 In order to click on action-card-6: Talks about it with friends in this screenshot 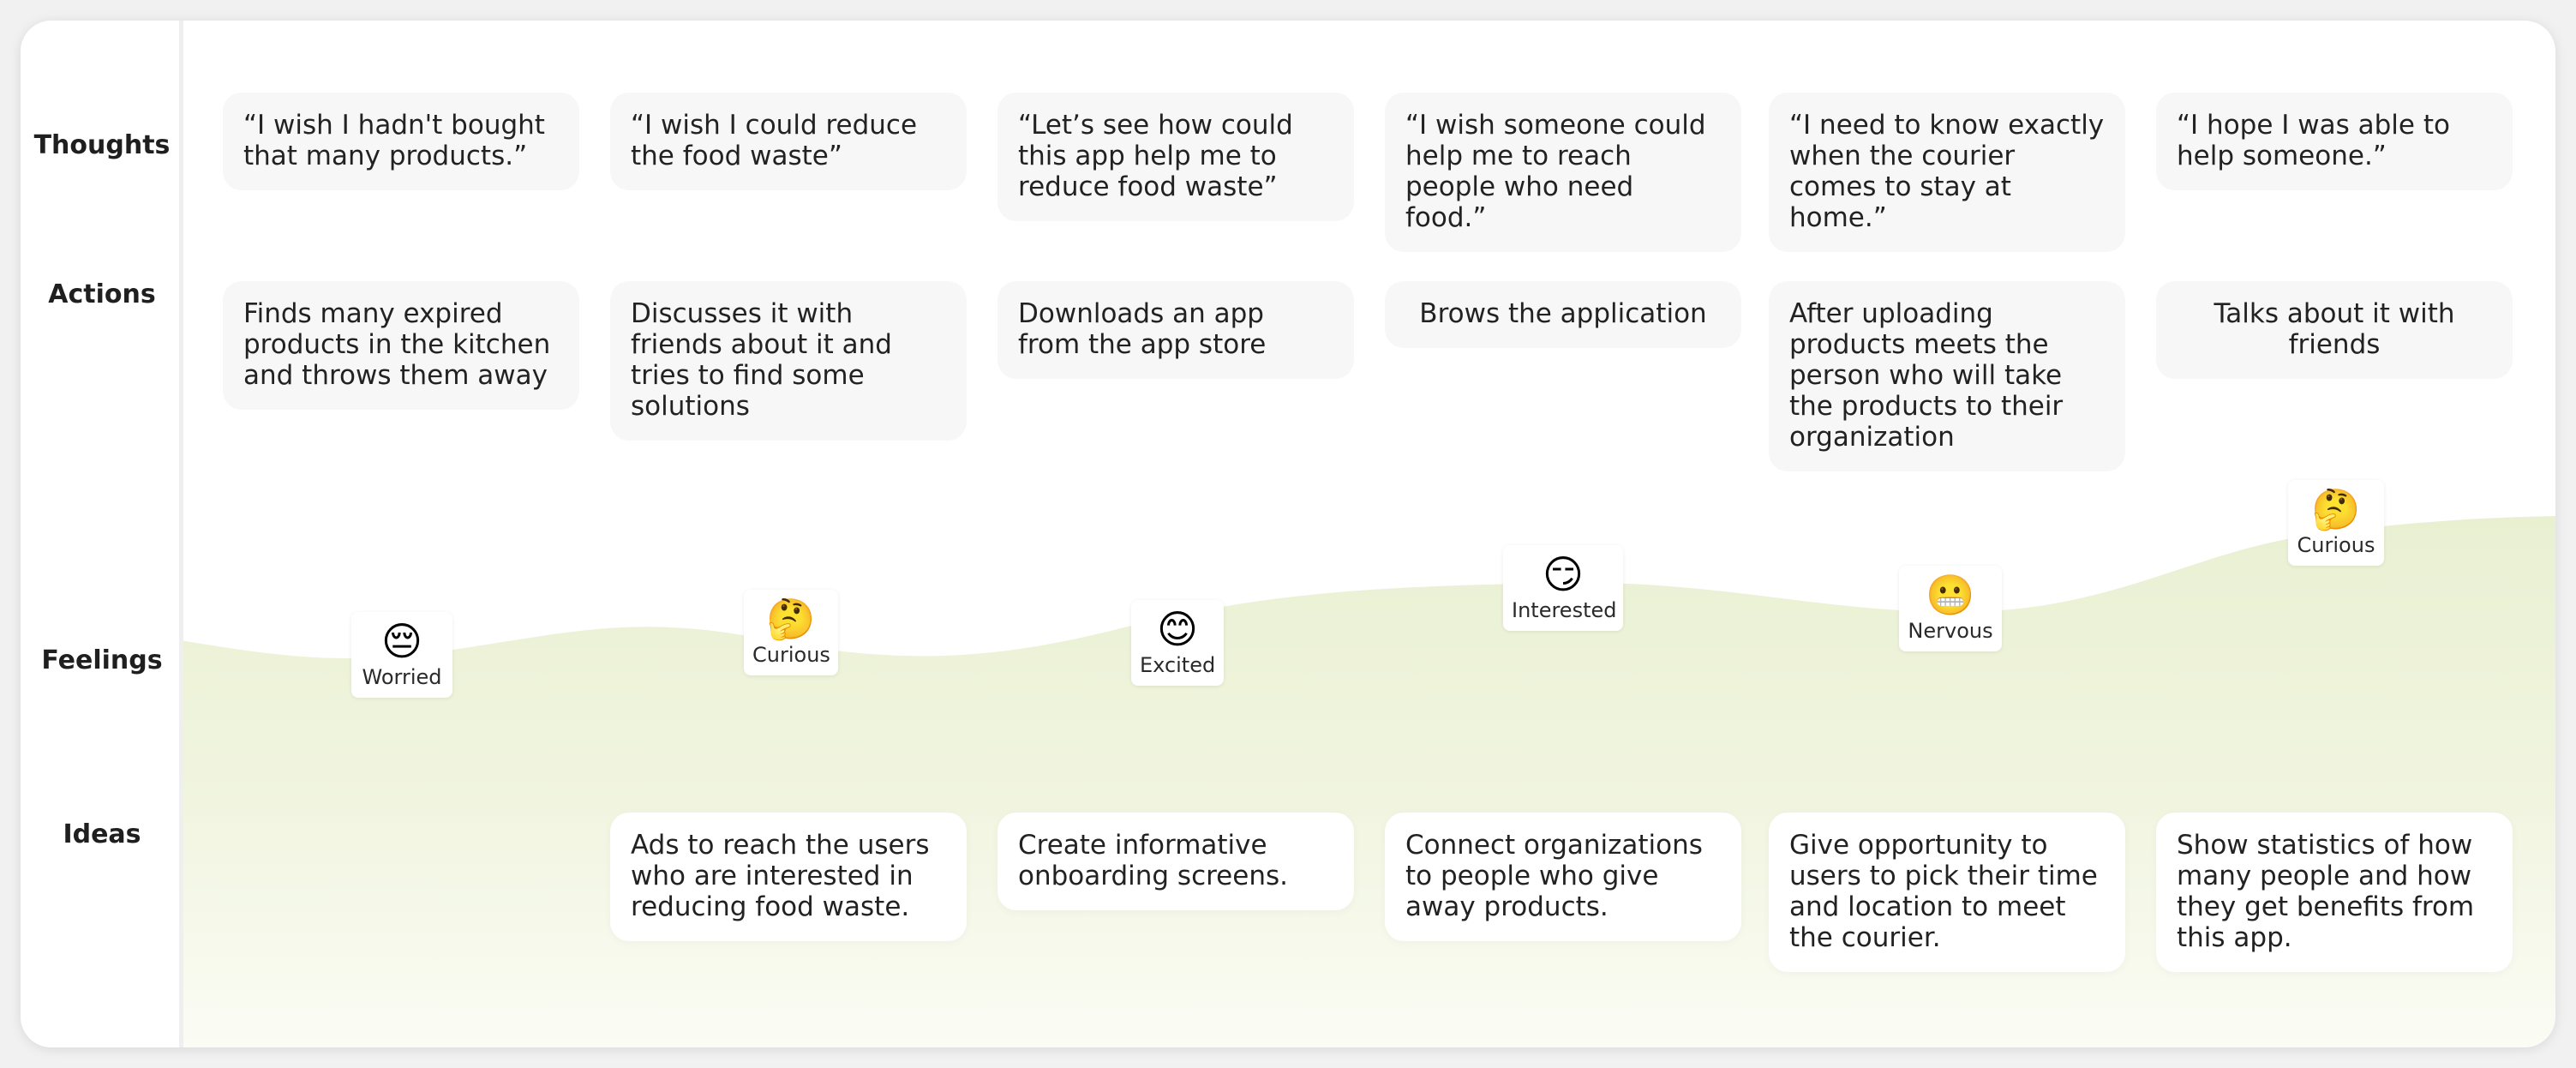, I will do `click(2334, 330)`.